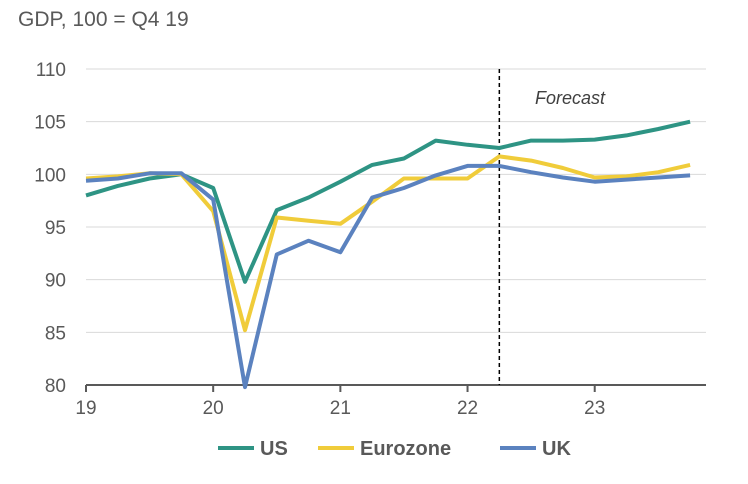  What do you see at coordinates (50, 123) in the screenshot?
I see `y-tick-label-105: 105` at bounding box center [50, 123].